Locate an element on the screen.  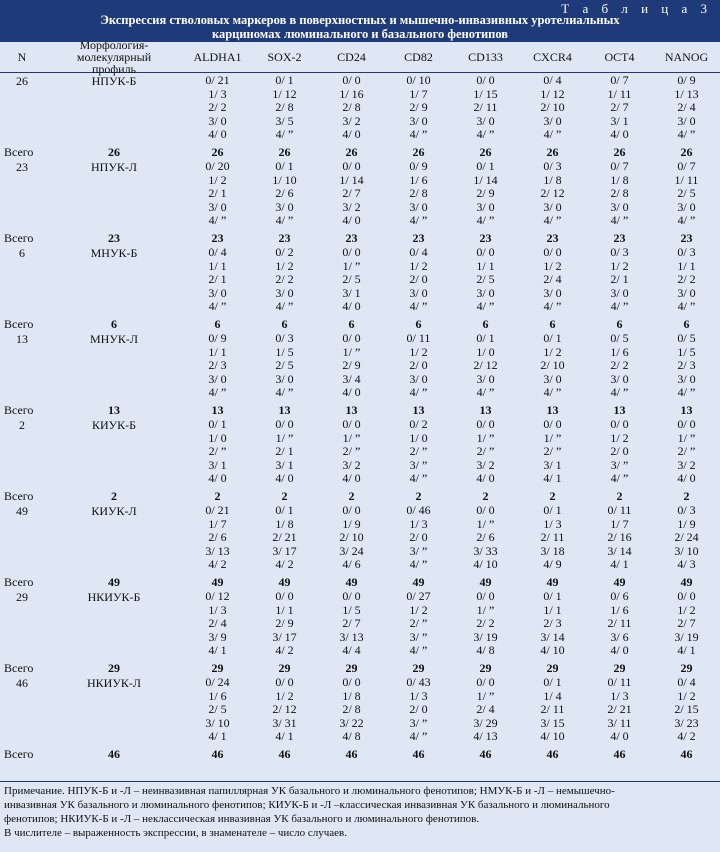
cell-value: 0/ 46 is located at coordinates (418, 510).